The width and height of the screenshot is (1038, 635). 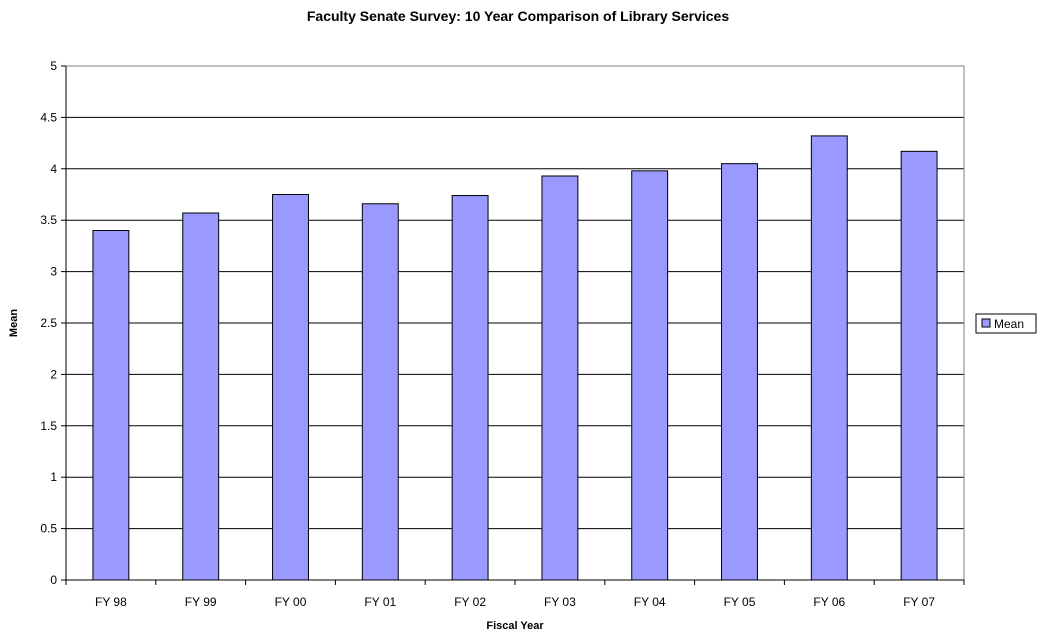 What do you see at coordinates (53, 580) in the screenshot?
I see `y-tick-label: 0` at bounding box center [53, 580].